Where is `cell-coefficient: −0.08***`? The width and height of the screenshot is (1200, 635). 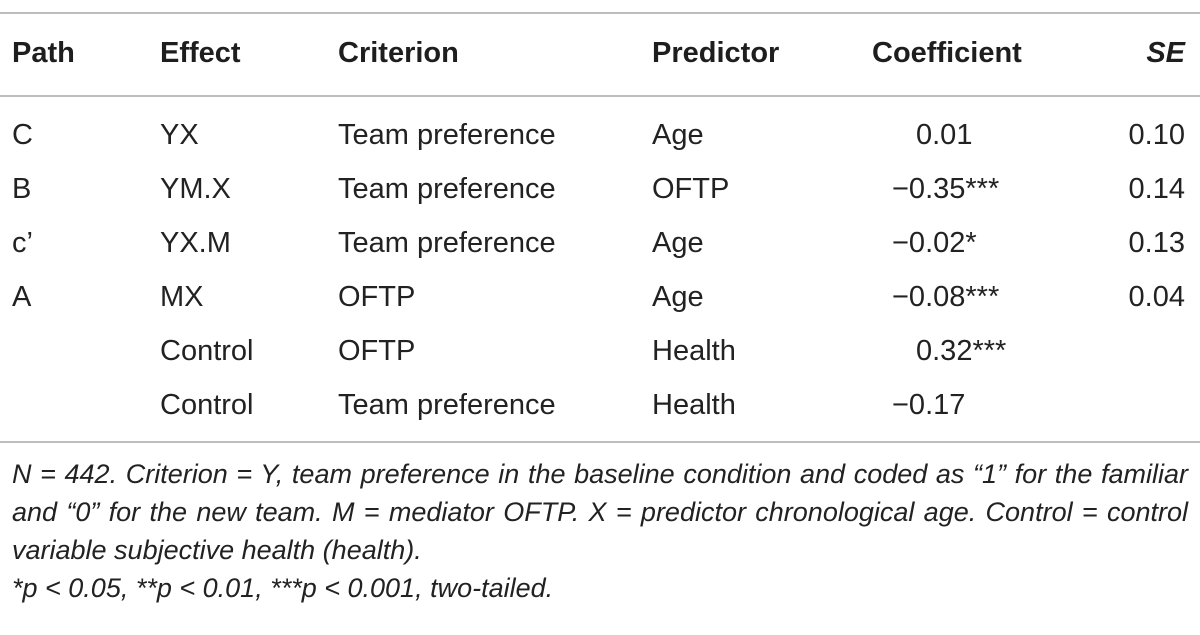
cell-coefficient: −0.08*** is located at coordinates (946, 297).